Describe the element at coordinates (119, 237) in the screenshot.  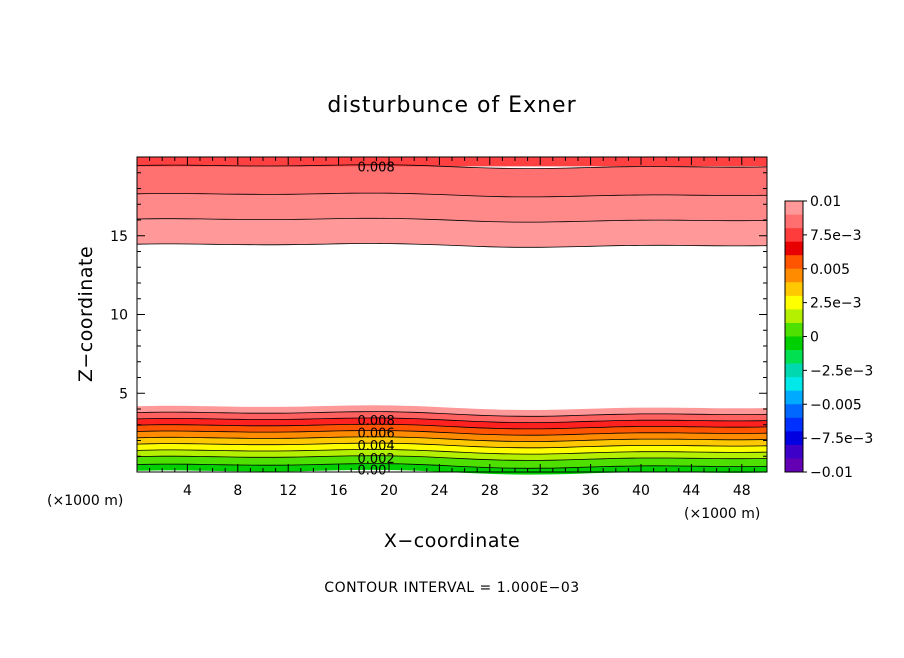
I see `y-tick-label: 15` at that location.